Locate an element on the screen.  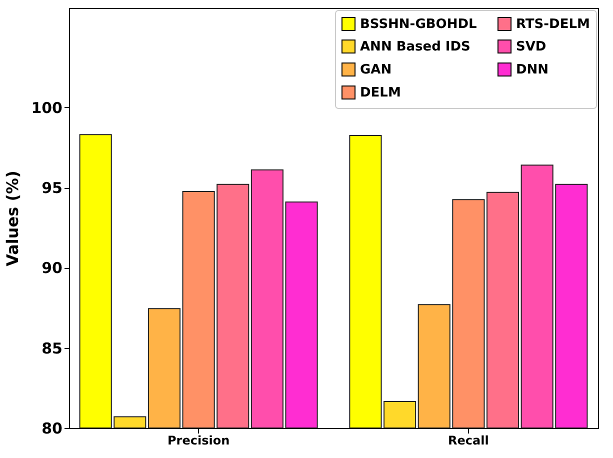
y-tick-label: 80 is located at coordinates (52, 429).